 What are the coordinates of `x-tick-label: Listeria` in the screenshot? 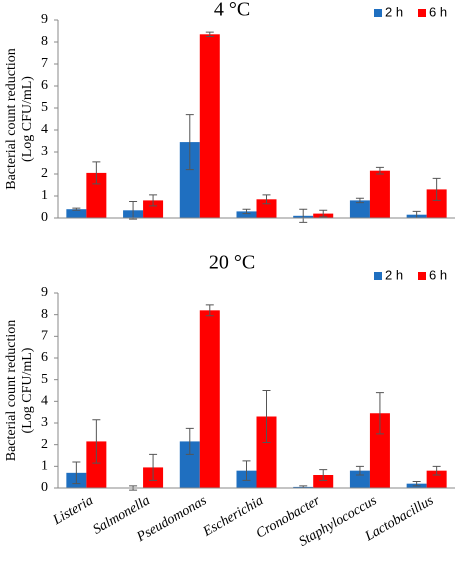 It's located at (73, 510).